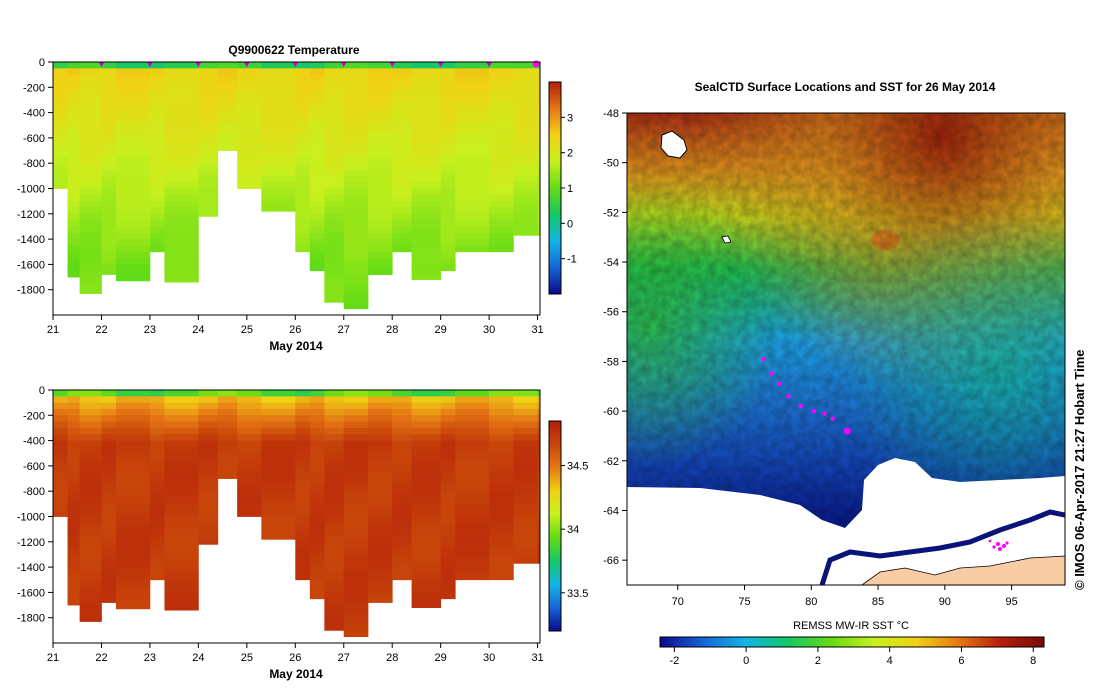 The height and width of the screenshot is (700, 1099). I want to click on seal-location, so click(771, 374).